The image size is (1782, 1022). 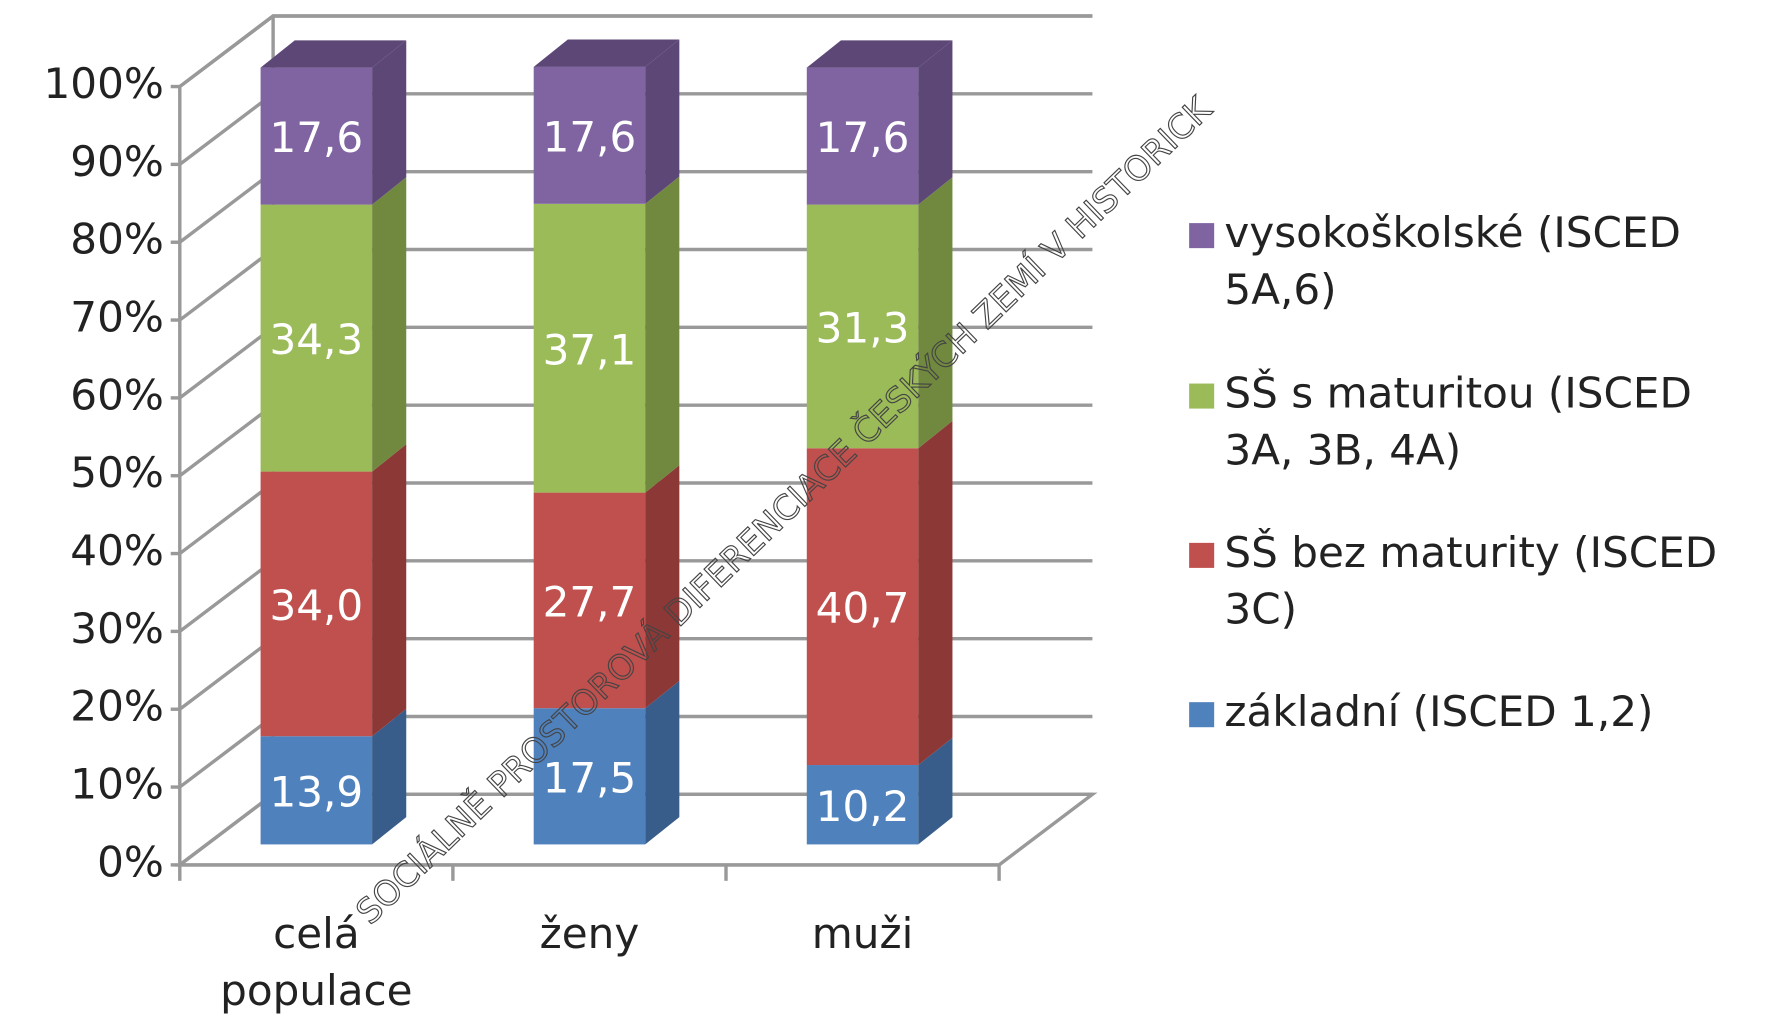 What do you see at coordinates (117, 472) in the screenshot?
I see `y-tick-label: 50%` at bounding box center [117, 472].